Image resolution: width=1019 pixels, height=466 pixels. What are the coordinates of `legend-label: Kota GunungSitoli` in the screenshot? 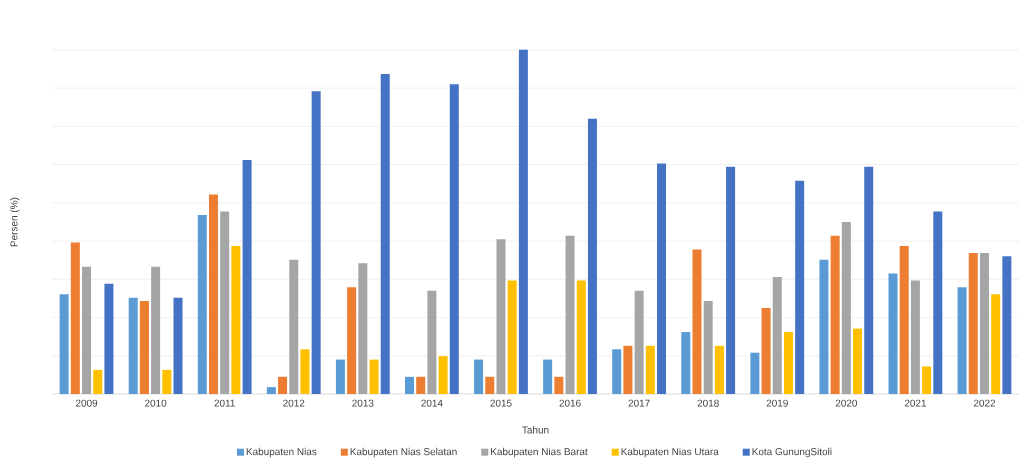 It's located at (792, 452).